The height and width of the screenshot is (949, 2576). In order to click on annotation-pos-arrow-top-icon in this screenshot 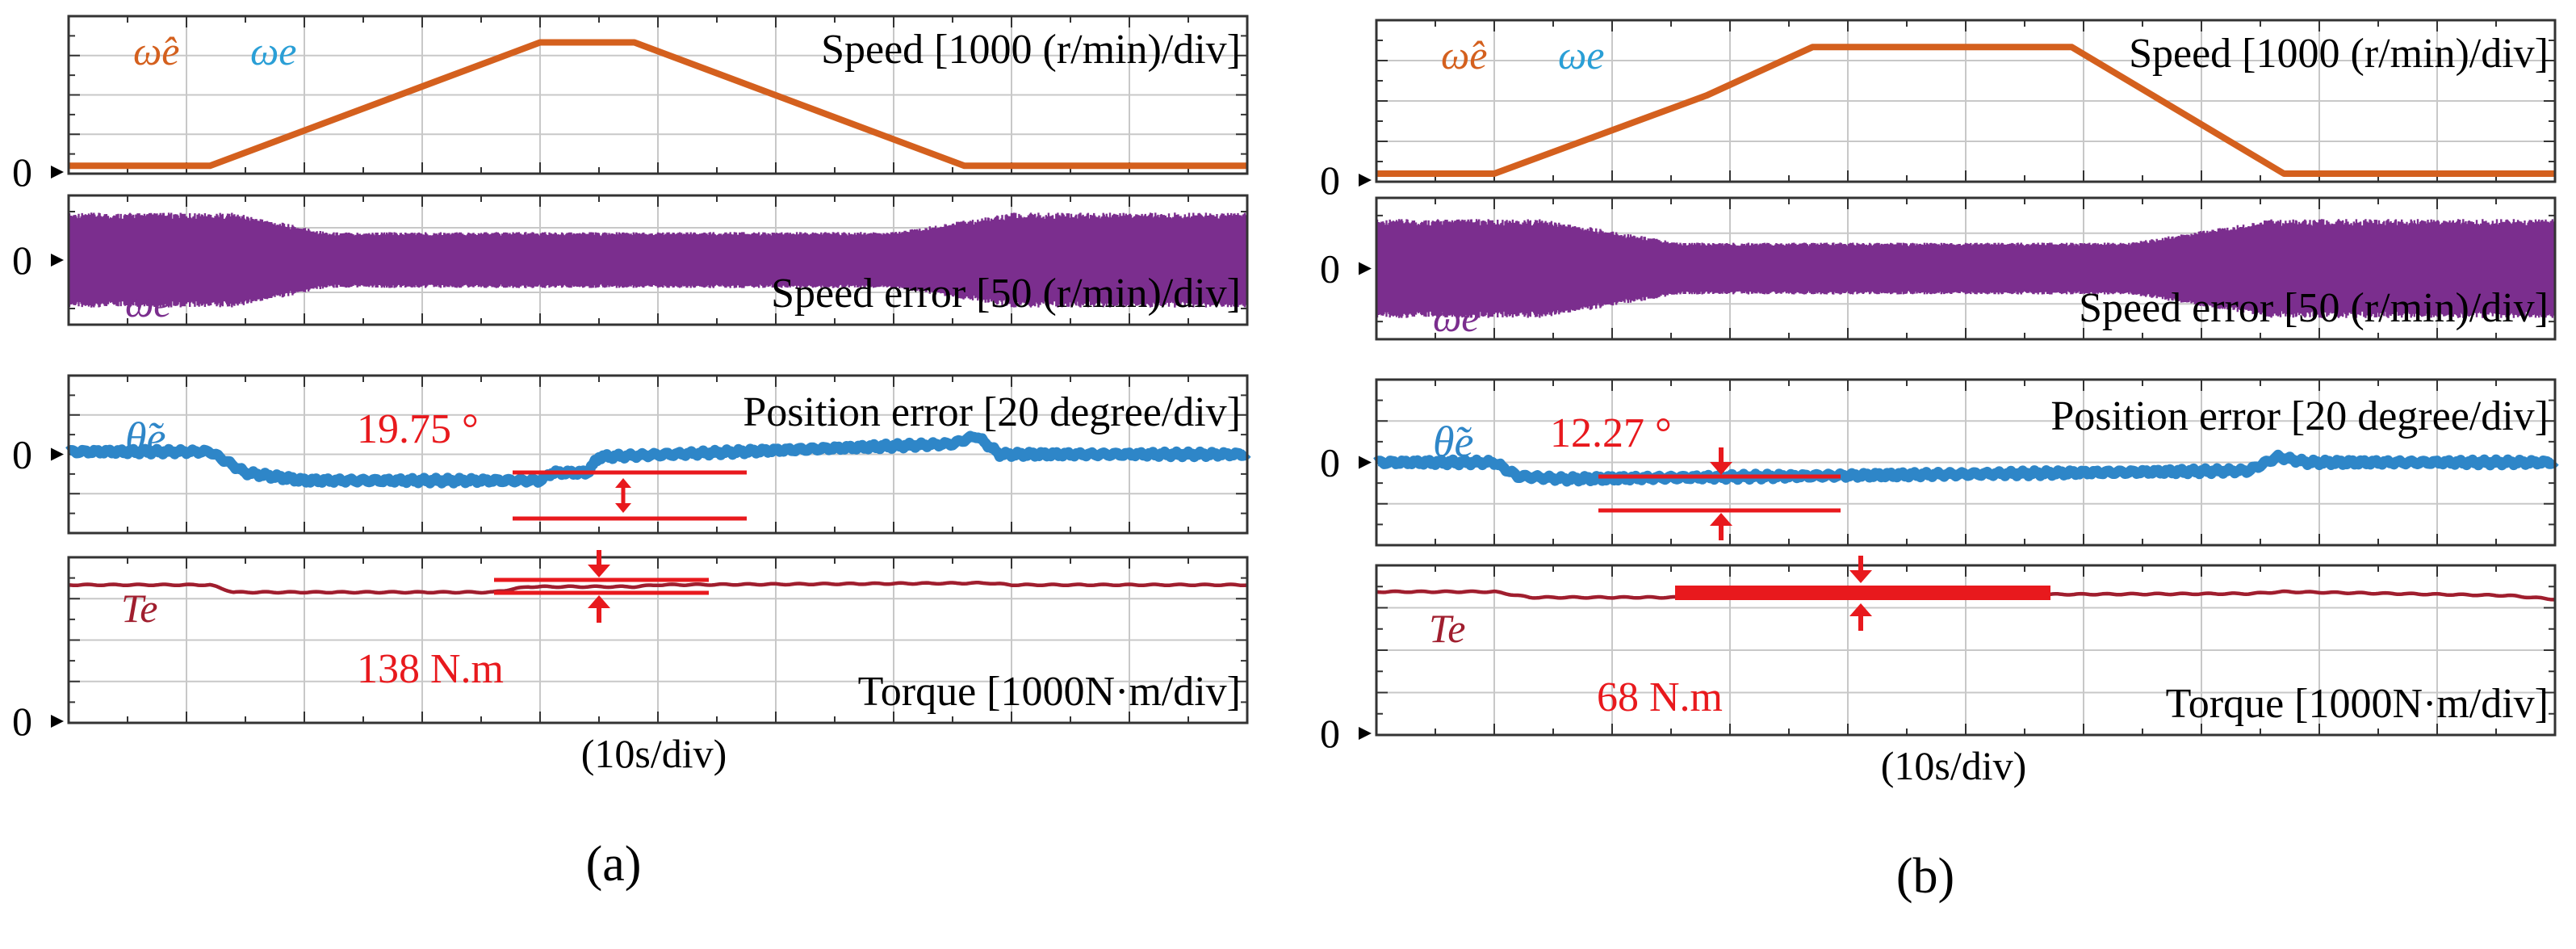, I will do `click(1721, 468)`.